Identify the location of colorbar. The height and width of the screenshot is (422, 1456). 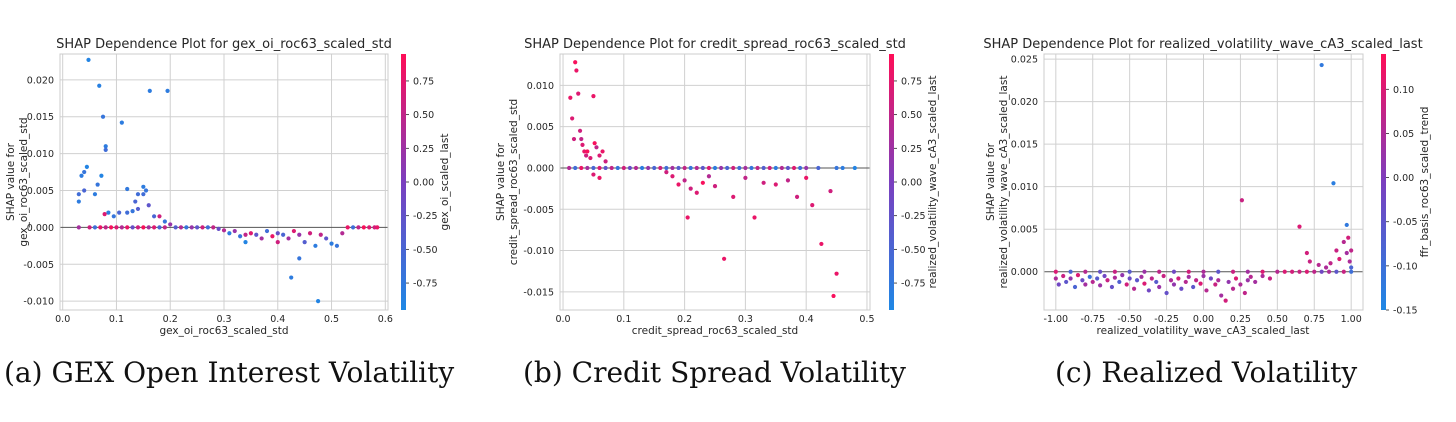
(891, 182).